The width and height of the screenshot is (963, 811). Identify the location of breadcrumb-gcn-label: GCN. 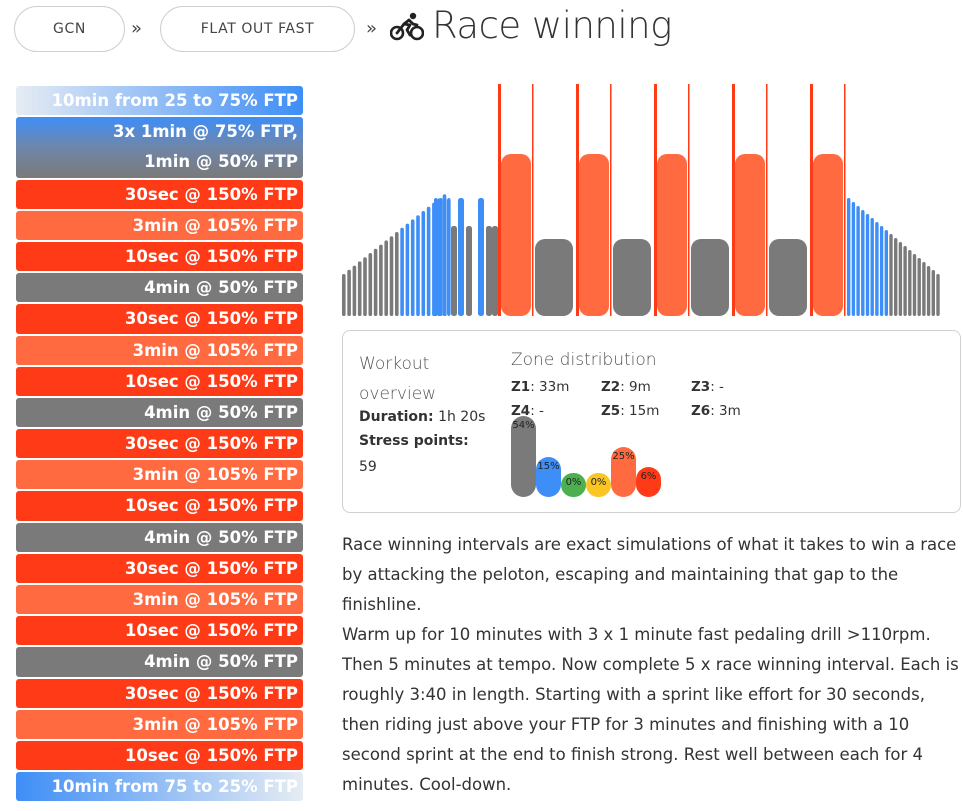
(69, 29).